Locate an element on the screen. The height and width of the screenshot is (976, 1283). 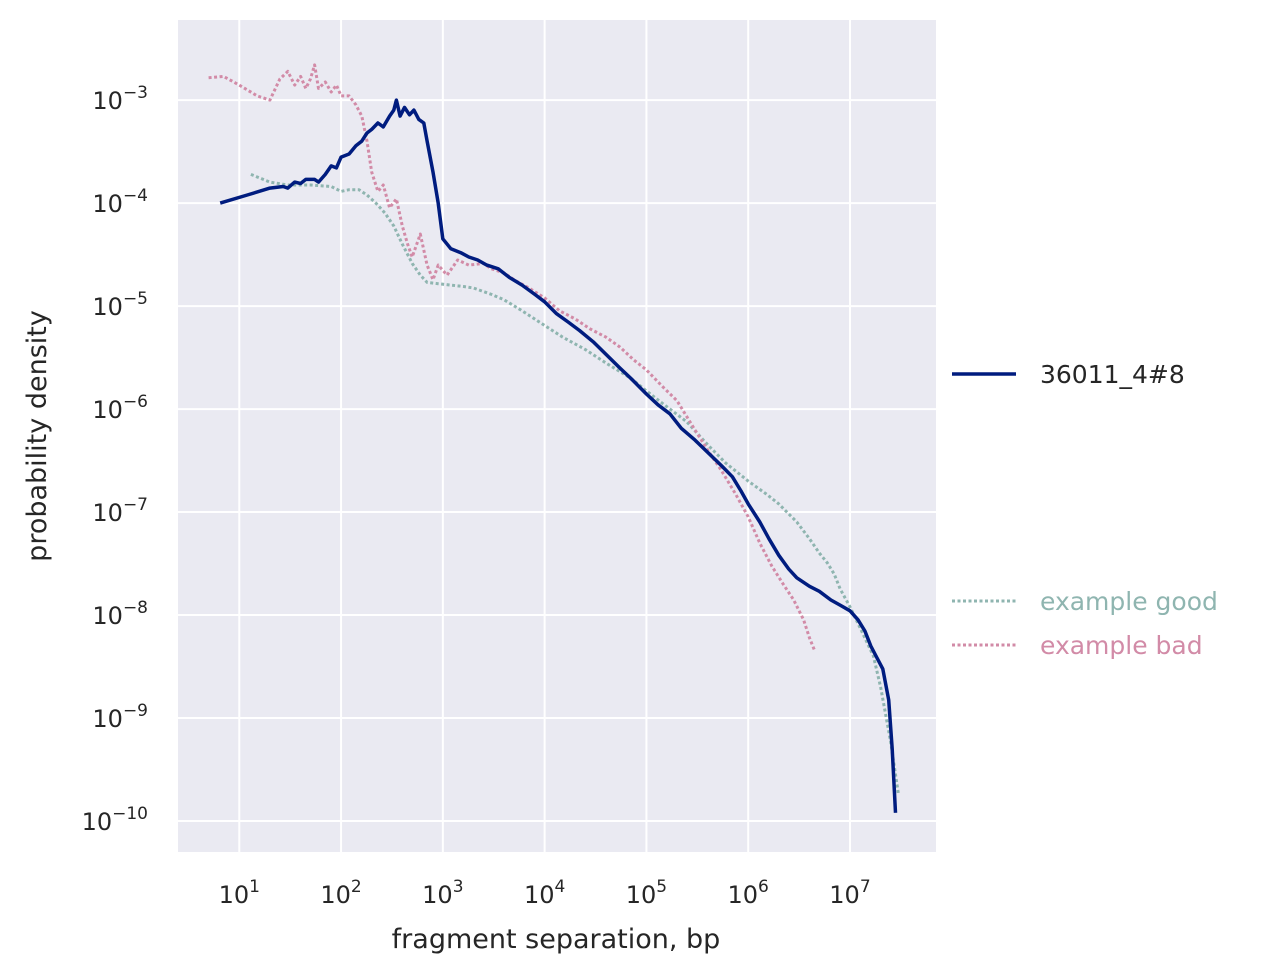
y-tick-label: 10⁻⁷ is located at coordinates (120, 511).